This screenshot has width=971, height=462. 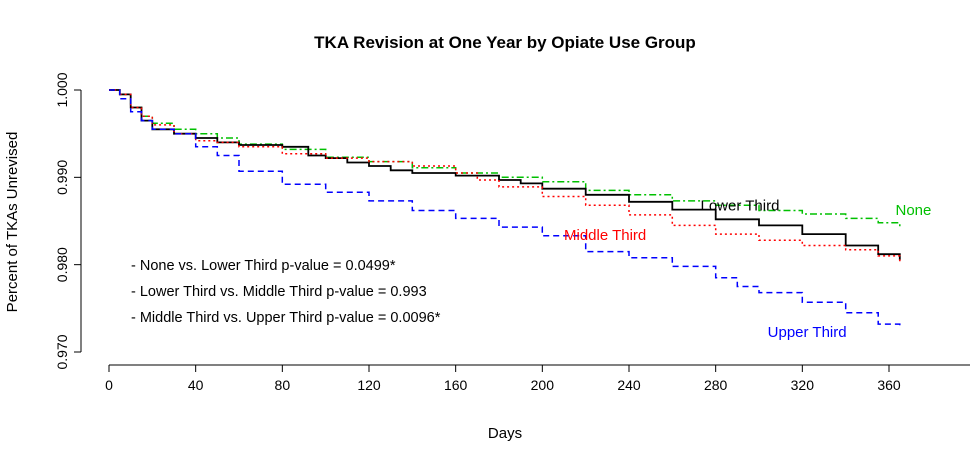 What do you see at coordinates (67, 221) in the screenshot?
I see `y-axis-ticks: 0.970 0.980 0.990 1.000` at bounding box center [67, 221].